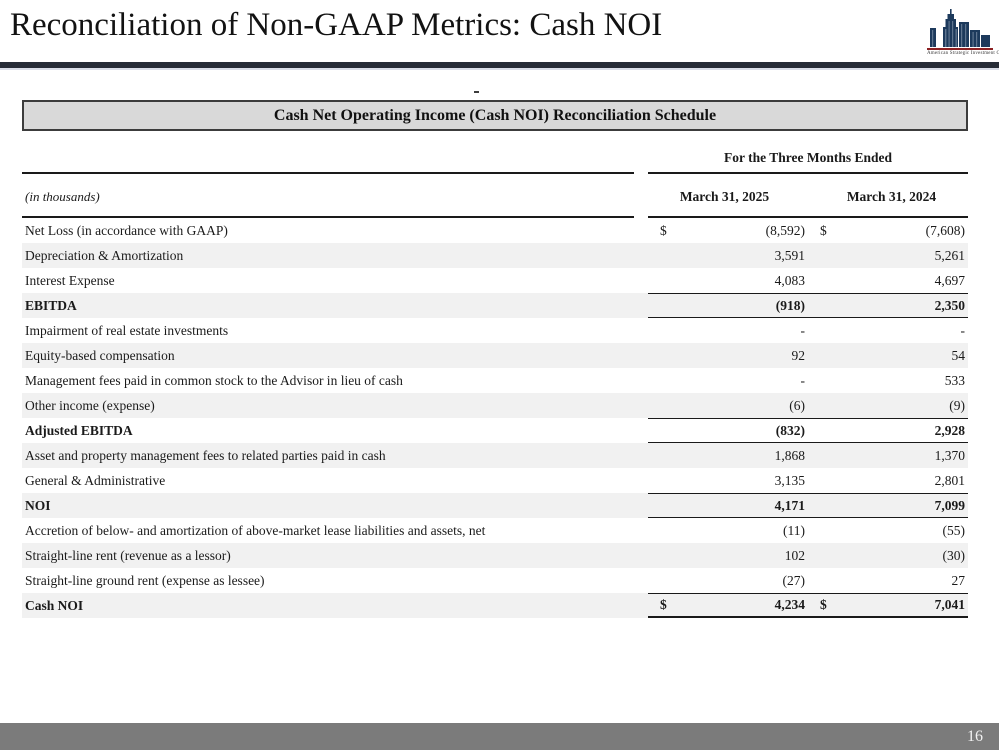 The image size is (999, 750). Describe the element at coordinates (888, 480) in the screenshot. I see `value-cell: 2,801` at that location.